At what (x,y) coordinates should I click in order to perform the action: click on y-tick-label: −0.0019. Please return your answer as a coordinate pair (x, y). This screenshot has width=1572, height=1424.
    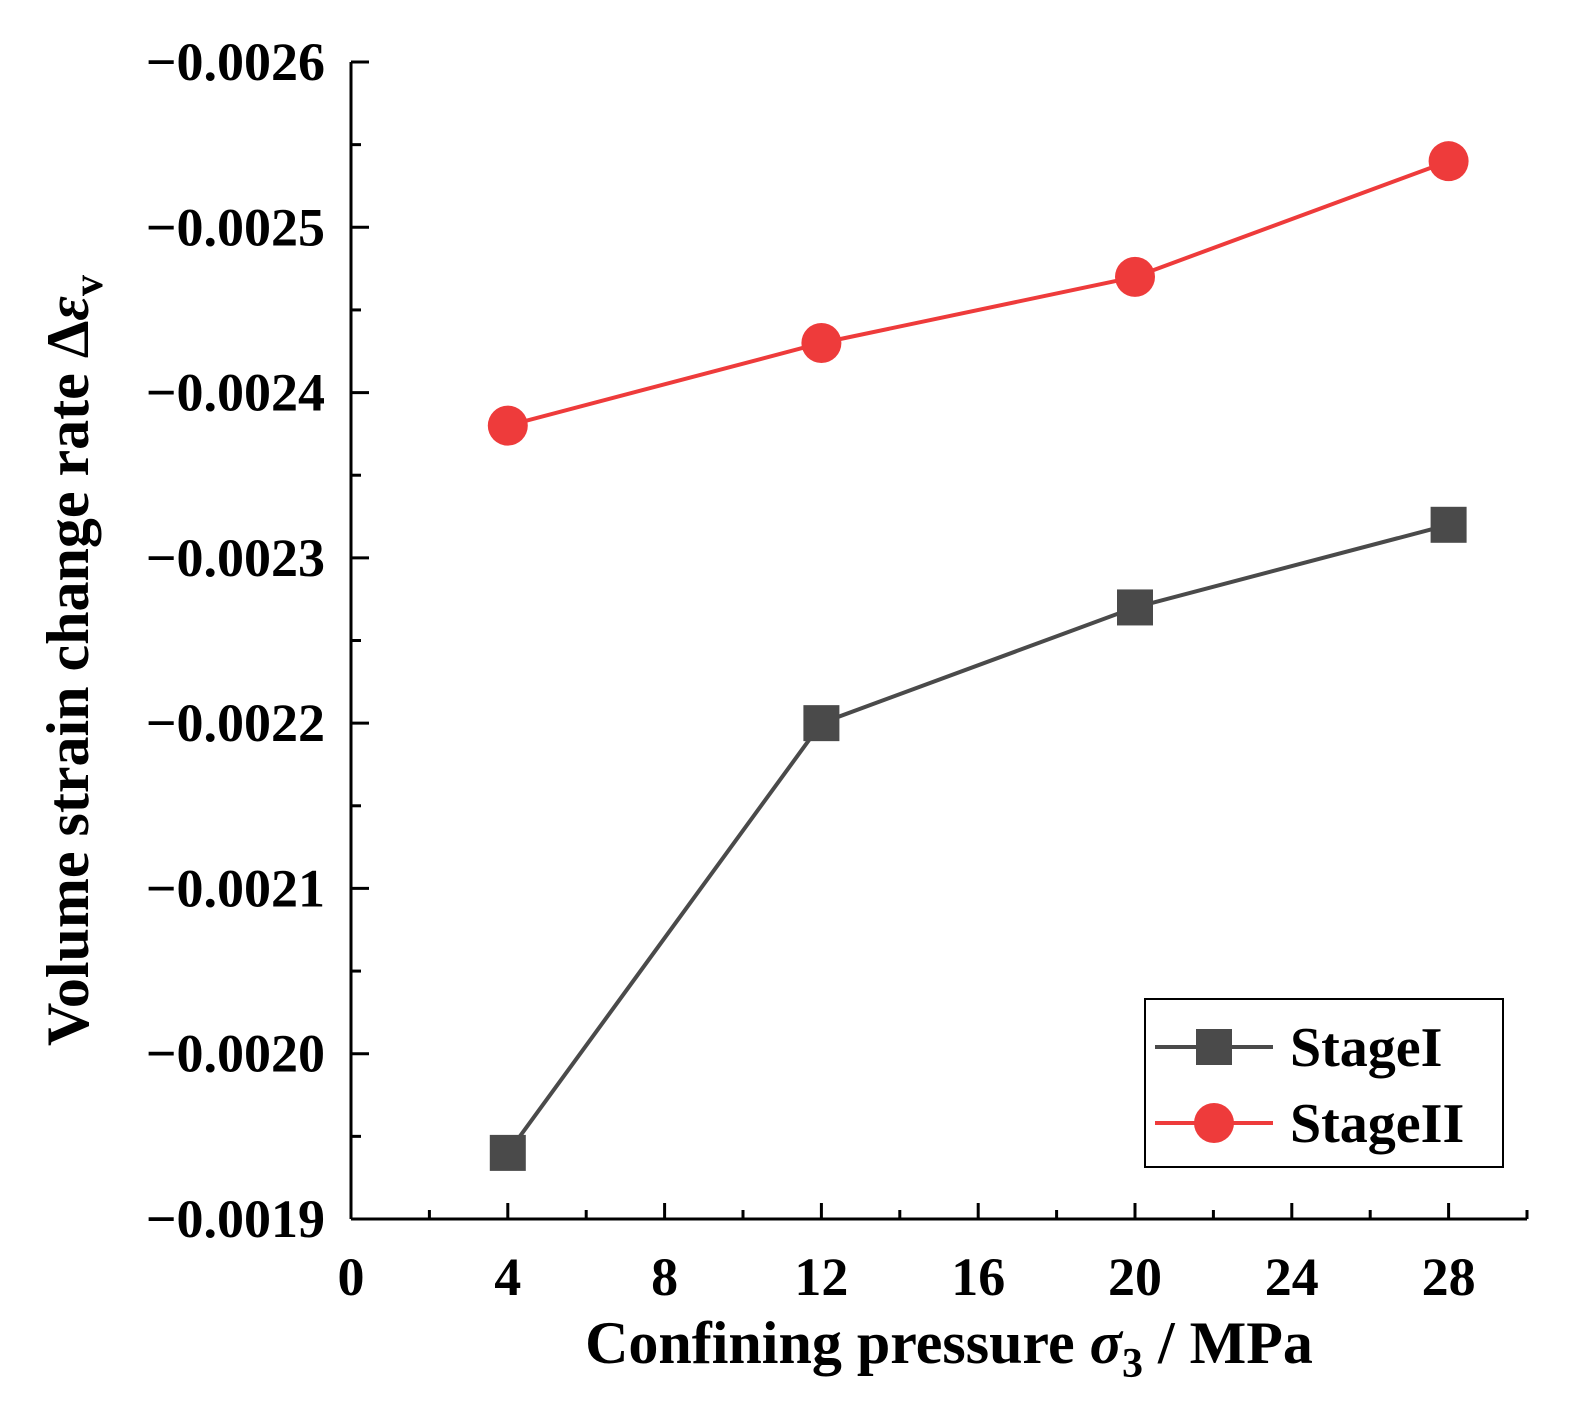
    Looking at the image, I should click on (235, 1219).